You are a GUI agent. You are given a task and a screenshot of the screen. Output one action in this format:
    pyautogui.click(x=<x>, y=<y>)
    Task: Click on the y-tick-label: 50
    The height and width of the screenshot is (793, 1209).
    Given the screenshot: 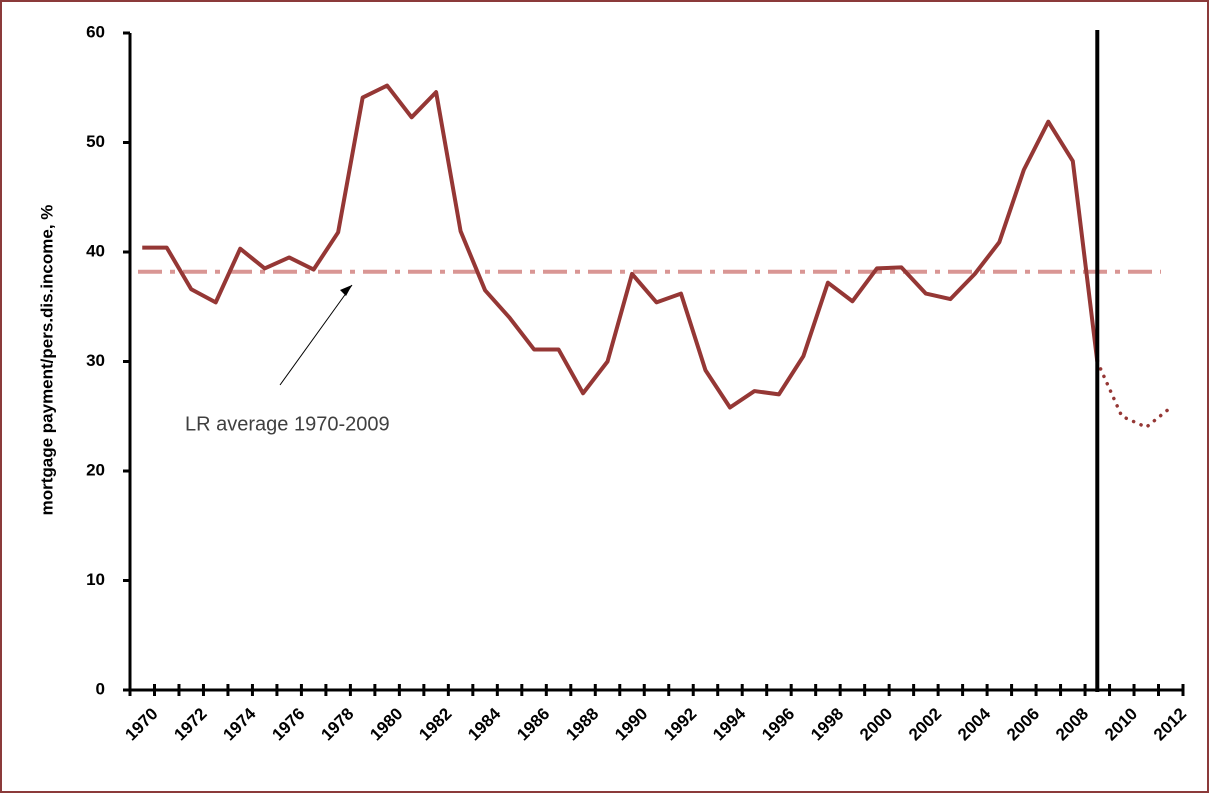 What is the action you would take?
    pyautogui.click(x=95, y=141)
    